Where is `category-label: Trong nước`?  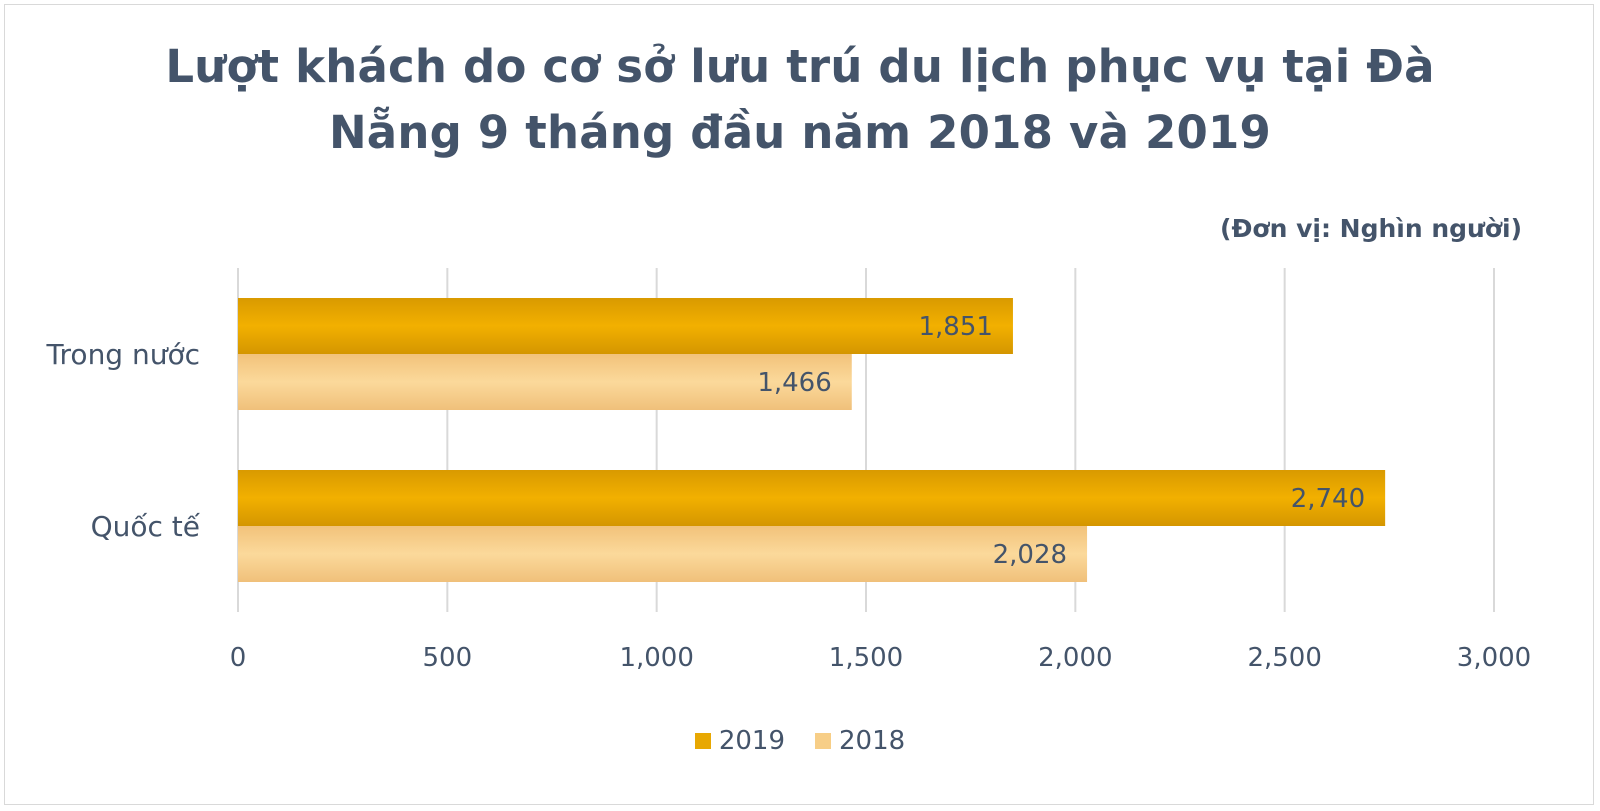 category-label: Trong nước is located at coordinates (123, 354).